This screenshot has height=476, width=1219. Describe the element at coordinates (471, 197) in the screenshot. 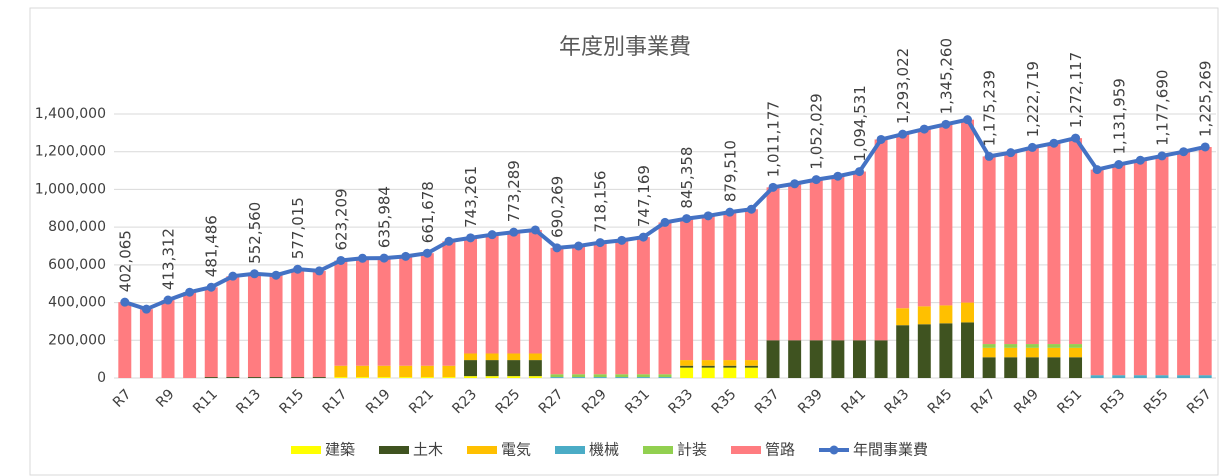

I see `data-label: 743,261` at that location.